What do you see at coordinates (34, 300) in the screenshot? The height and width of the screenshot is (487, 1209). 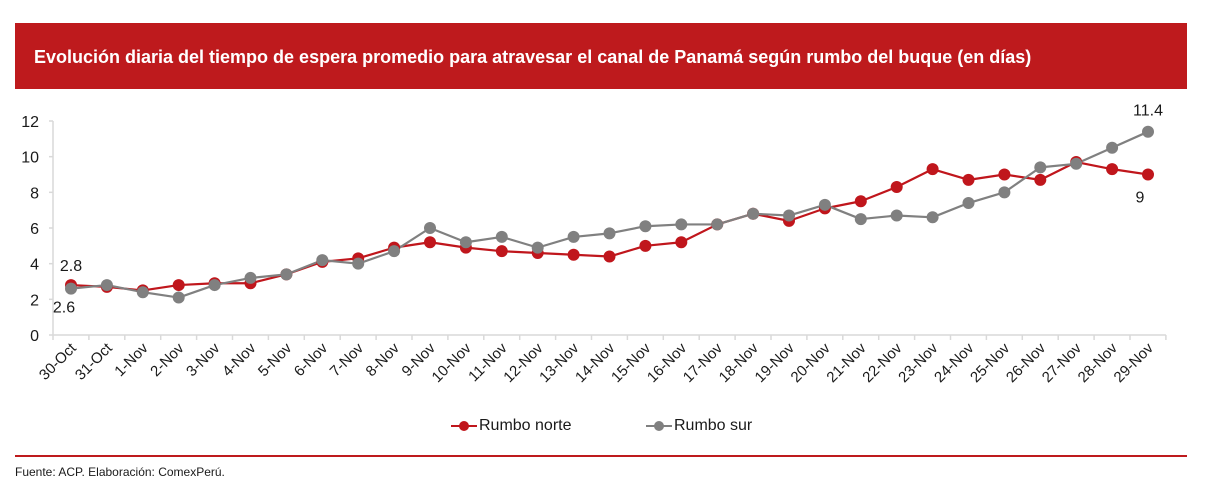 I see `y-tick-label: 2` at bounding box center [34, 300].